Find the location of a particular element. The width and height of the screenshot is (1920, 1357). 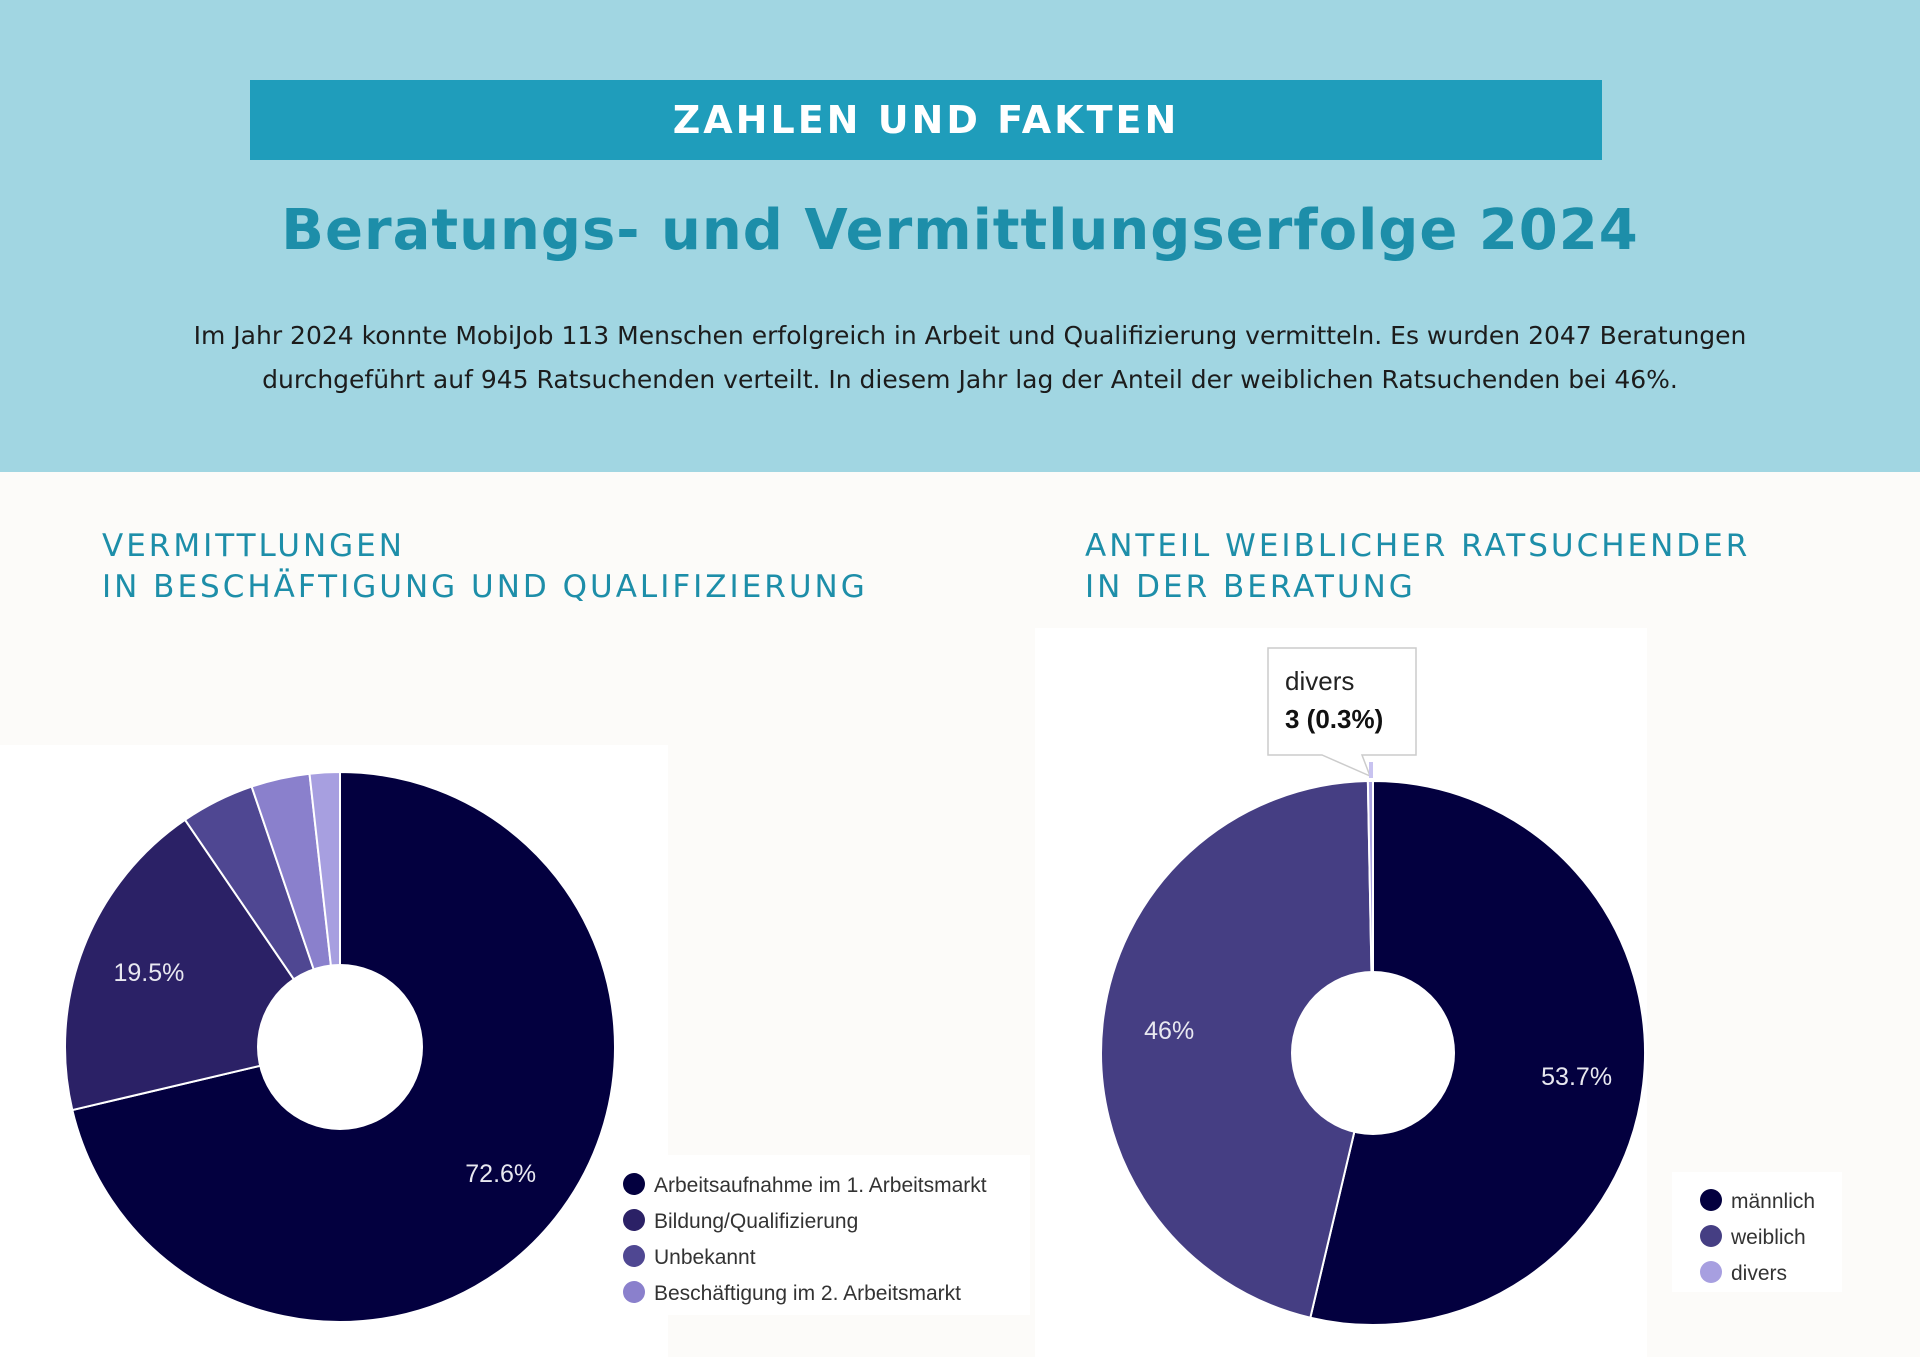

tooltip-pointer is located at coordinates (1371, 770).